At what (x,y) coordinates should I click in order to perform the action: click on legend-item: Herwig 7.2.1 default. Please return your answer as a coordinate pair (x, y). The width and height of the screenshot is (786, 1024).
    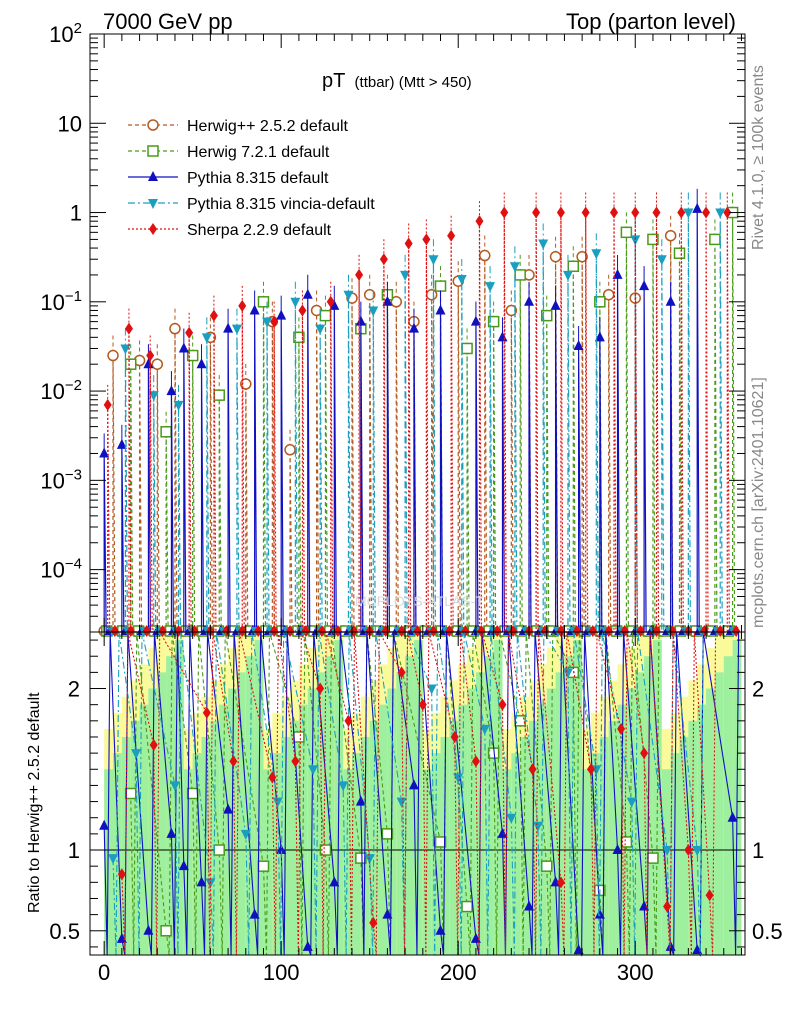
    Looking at the image, I should click on (229, 152).